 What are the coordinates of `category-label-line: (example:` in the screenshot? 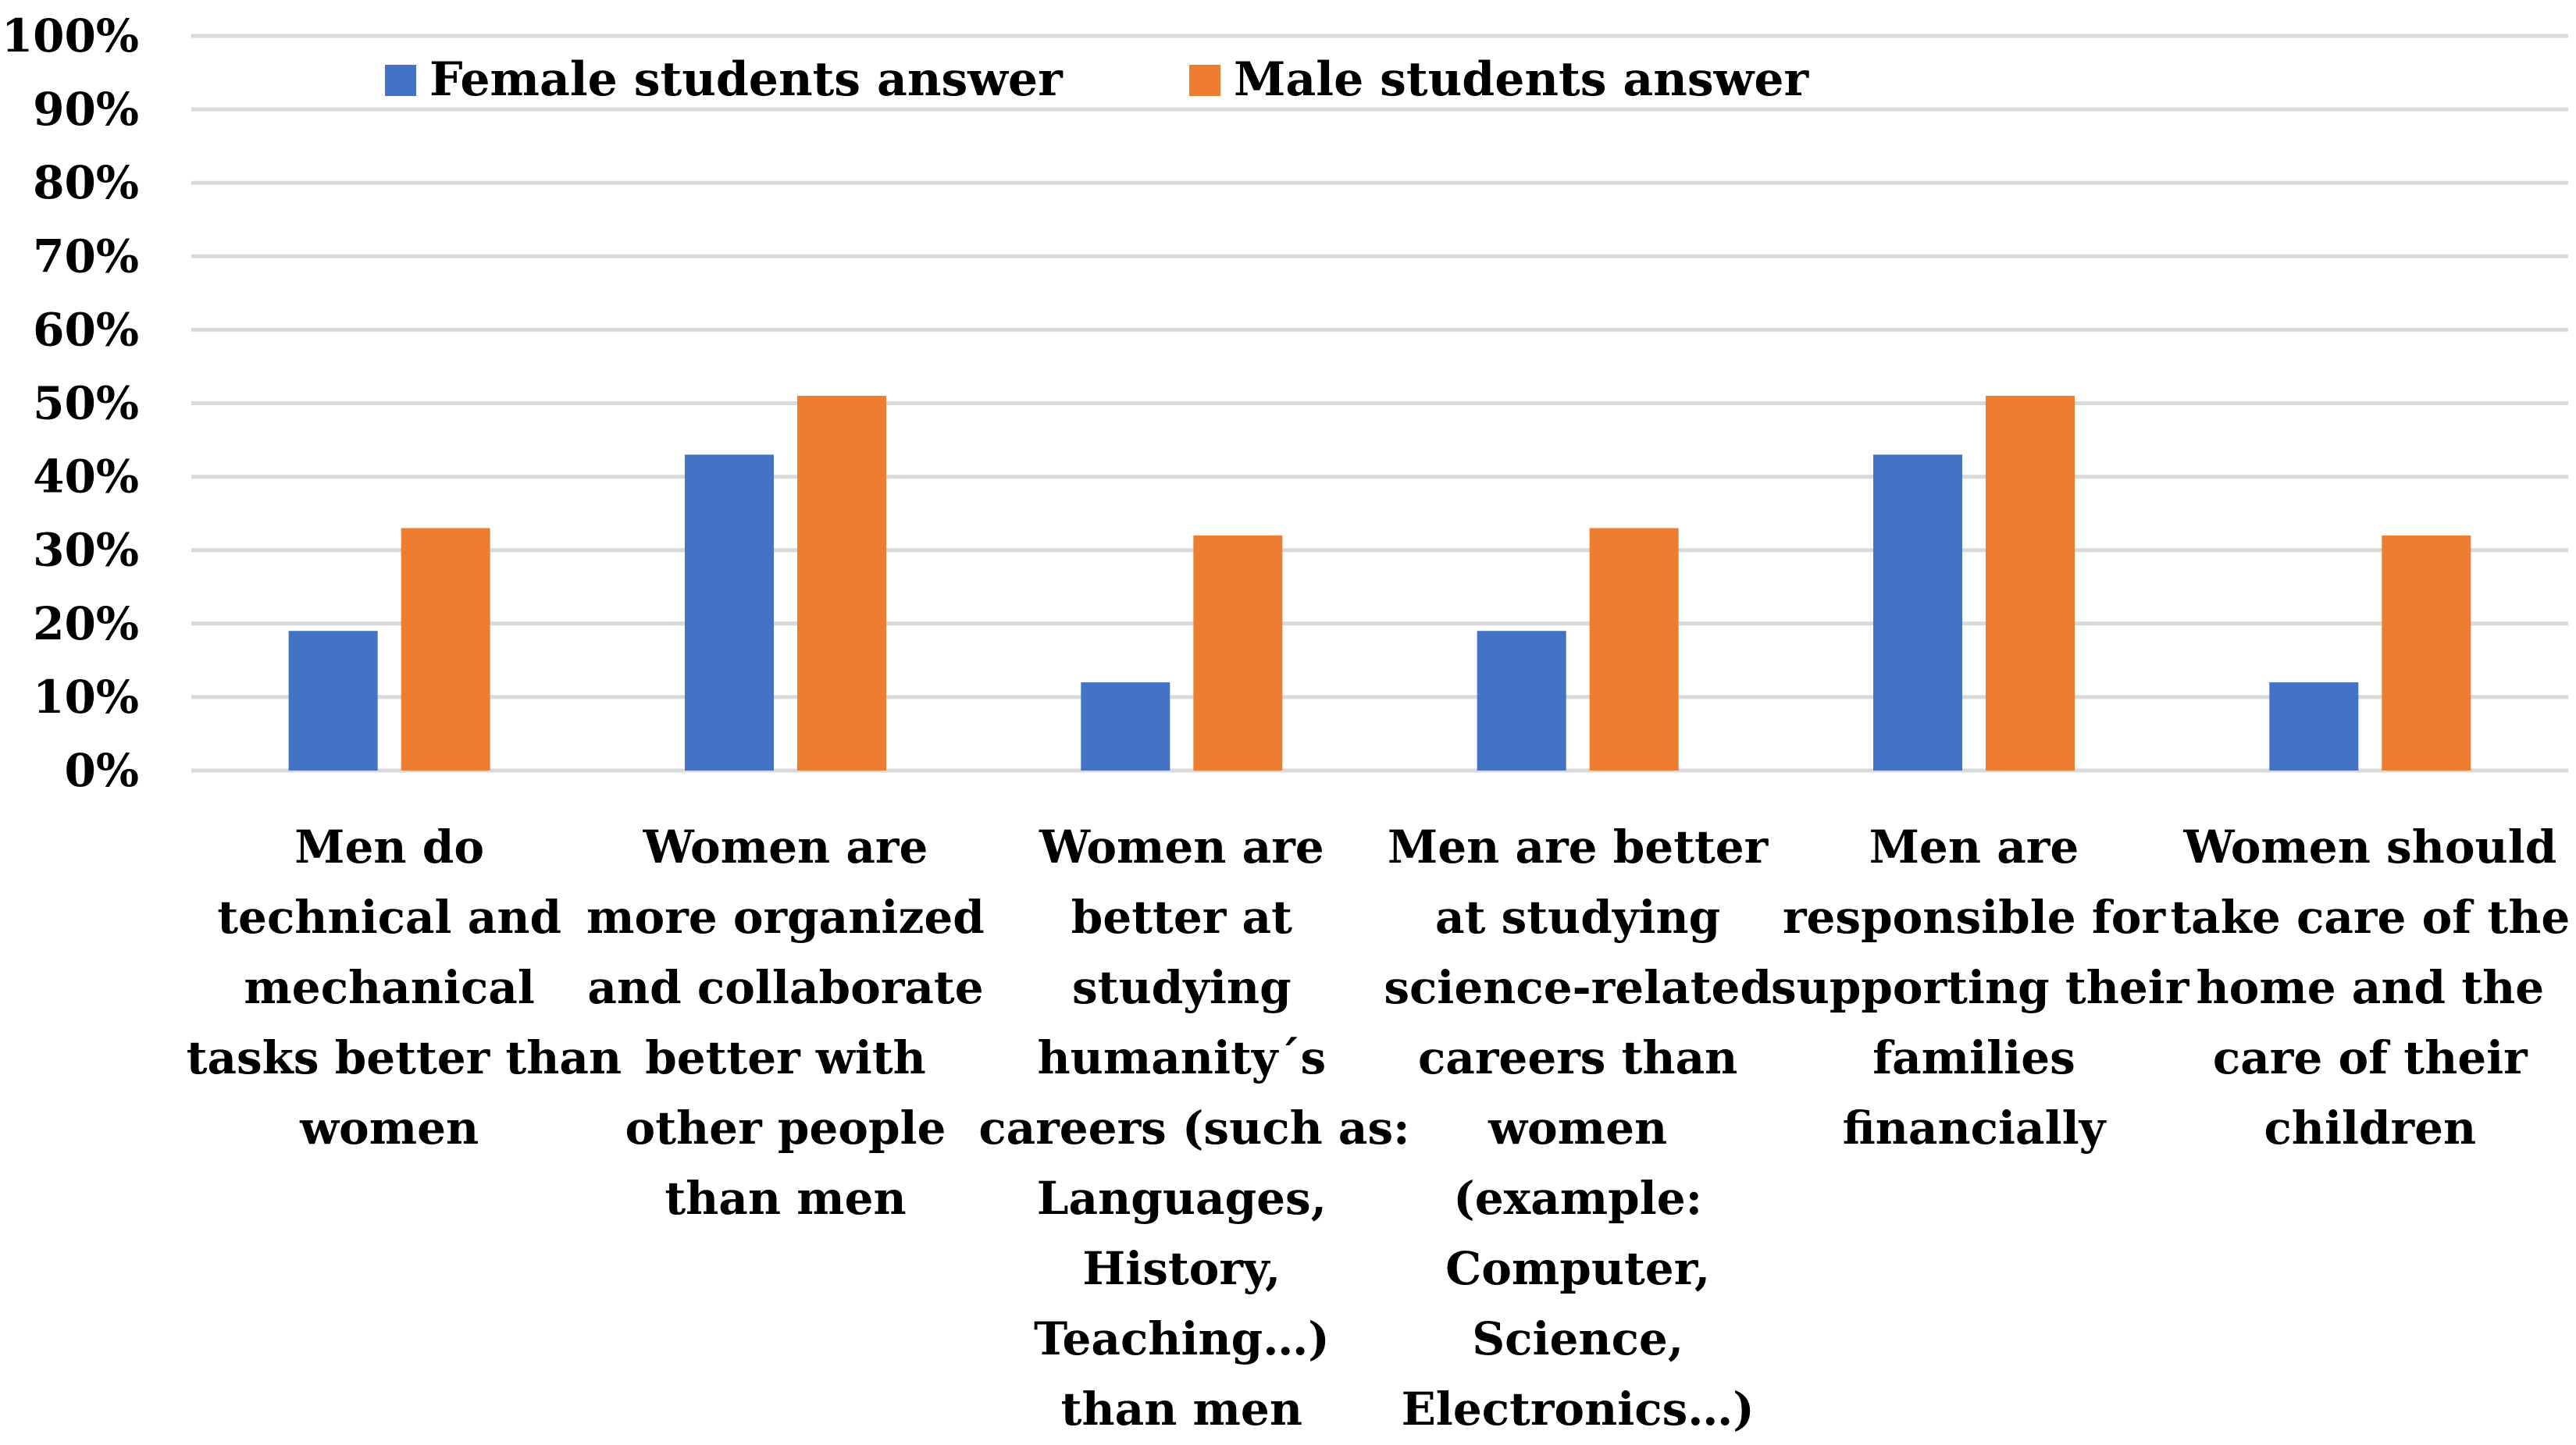 It's located at (1578, 1198).